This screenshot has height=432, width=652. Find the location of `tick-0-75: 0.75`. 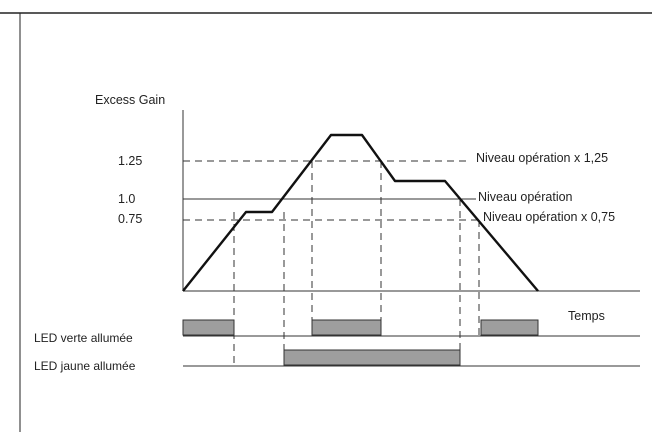

tick-0-75: 0.75 is located at coordinates (130, 219).